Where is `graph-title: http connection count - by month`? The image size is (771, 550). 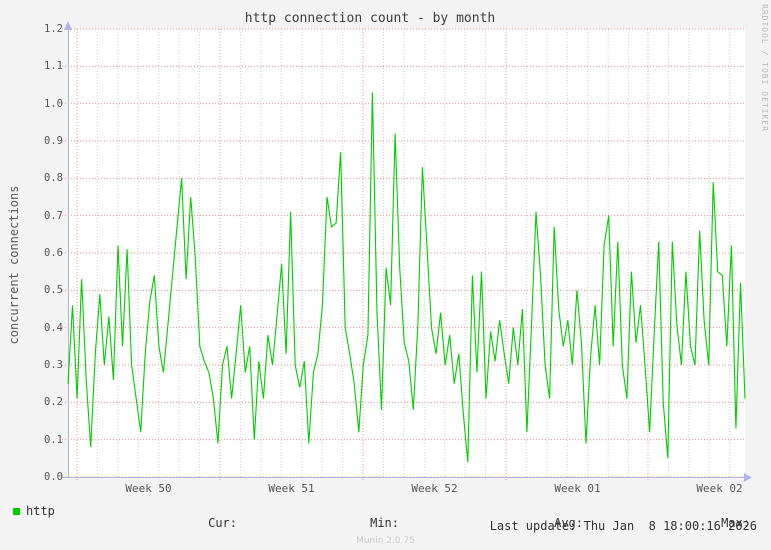
graph-title: http connection count - by month is located at coordinates (370, 18).